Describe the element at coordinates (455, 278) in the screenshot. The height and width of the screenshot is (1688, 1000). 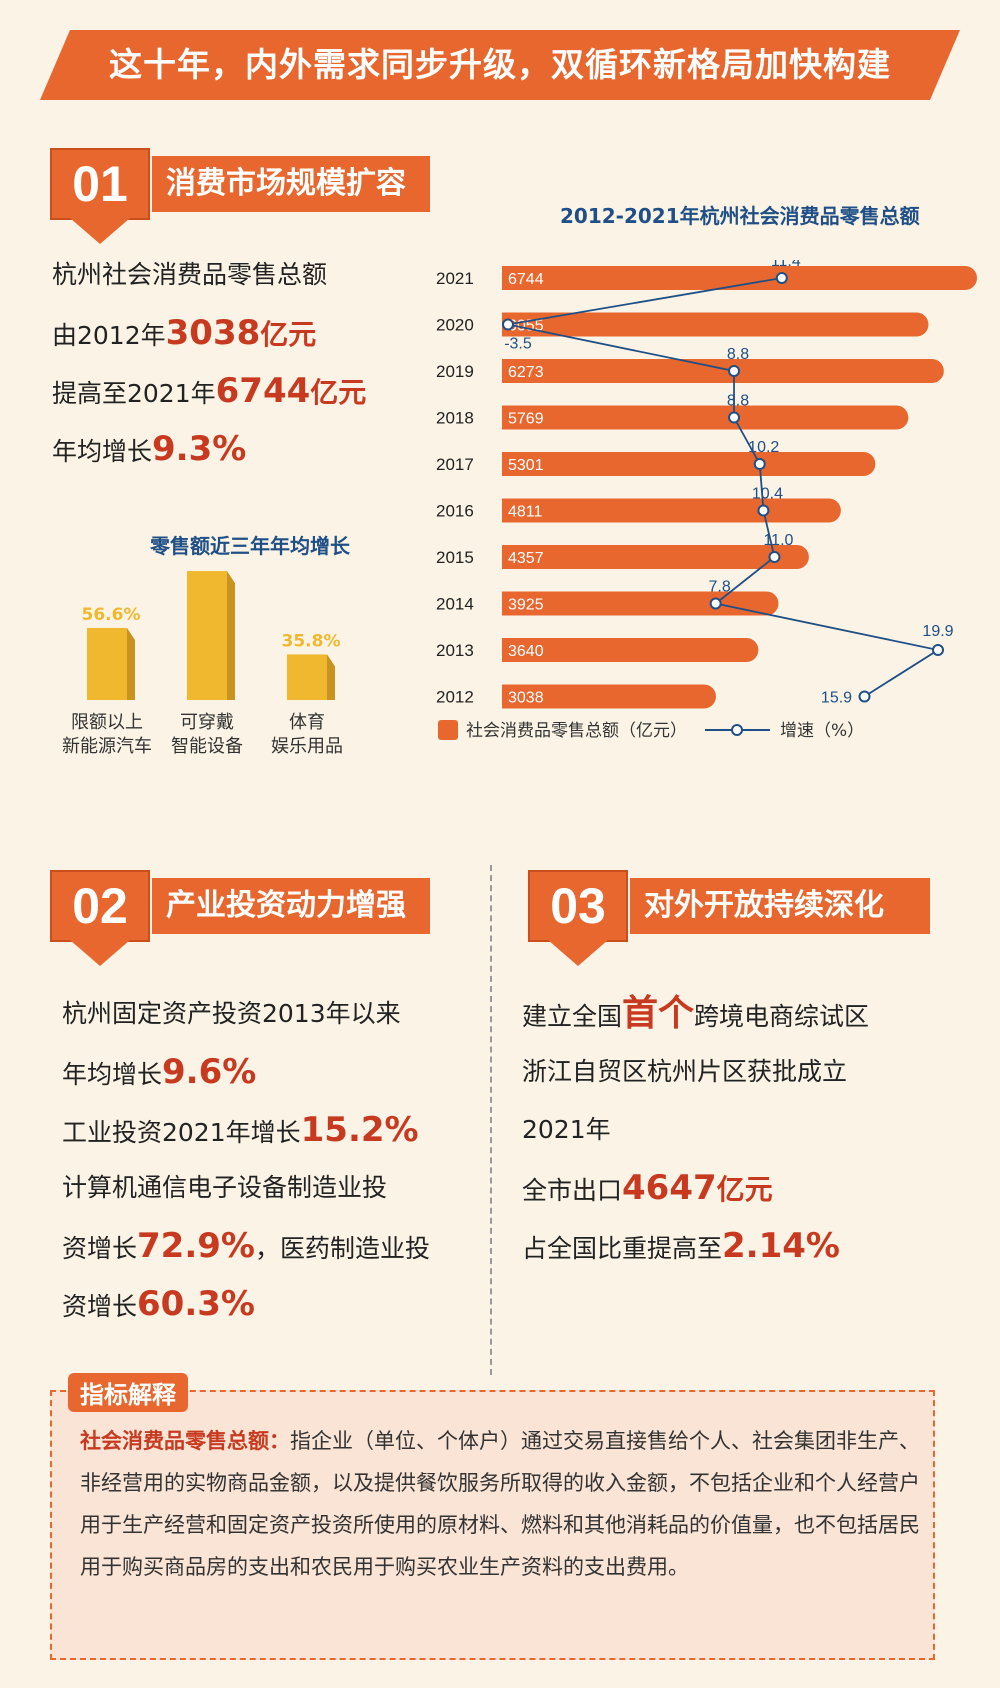
I see `chart-year-label: 2021` at that location.